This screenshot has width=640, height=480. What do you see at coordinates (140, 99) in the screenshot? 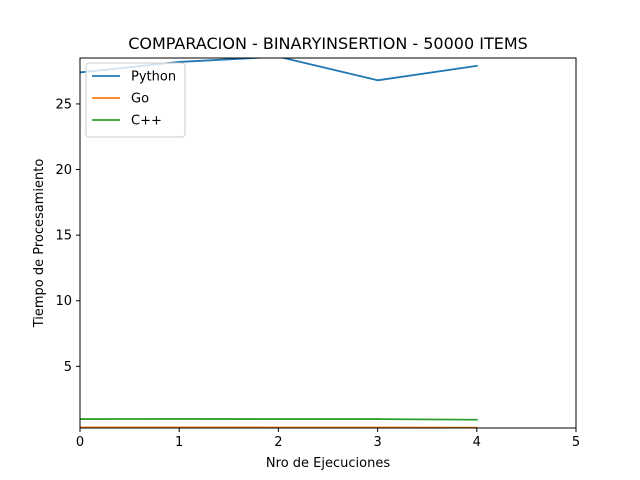
I see `legend-label-go: Go` at bounding box center [140, 99].